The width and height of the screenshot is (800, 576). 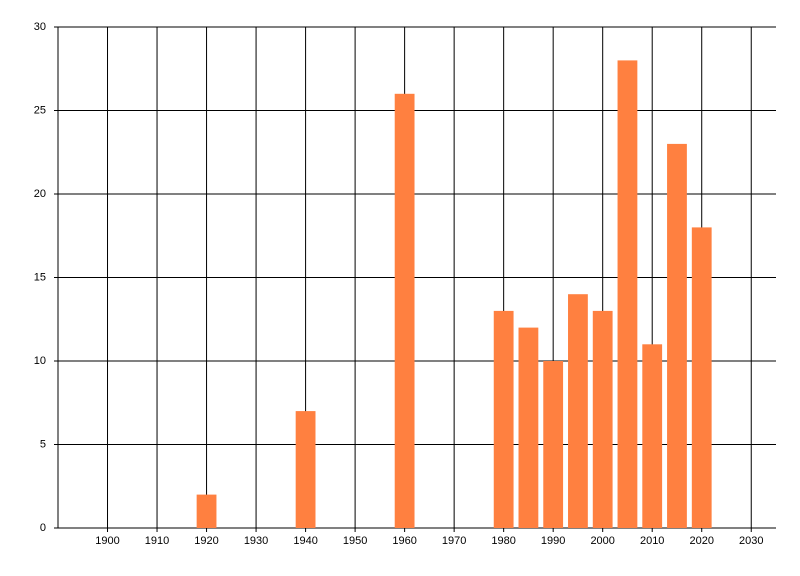 What do you see at coordinates (40, 277) in the screenshot?
I see `y-tick-label: 15` at bounding box center [40, 277].